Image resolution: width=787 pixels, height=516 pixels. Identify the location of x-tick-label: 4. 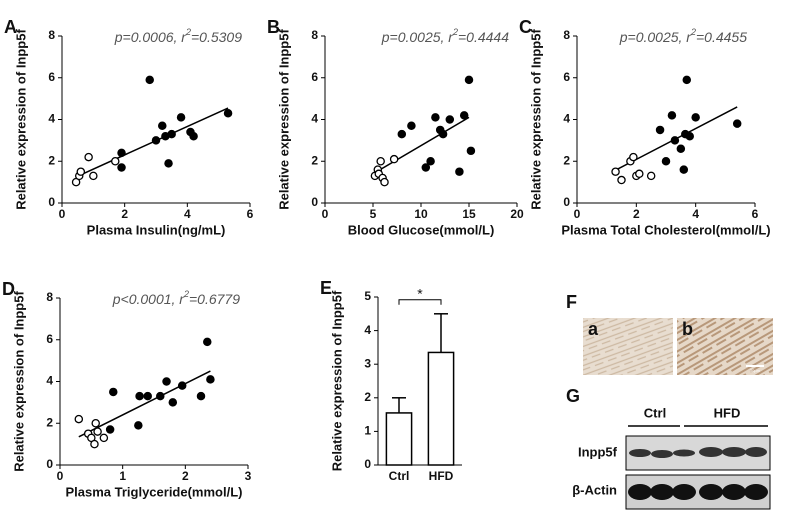
(695, 214).